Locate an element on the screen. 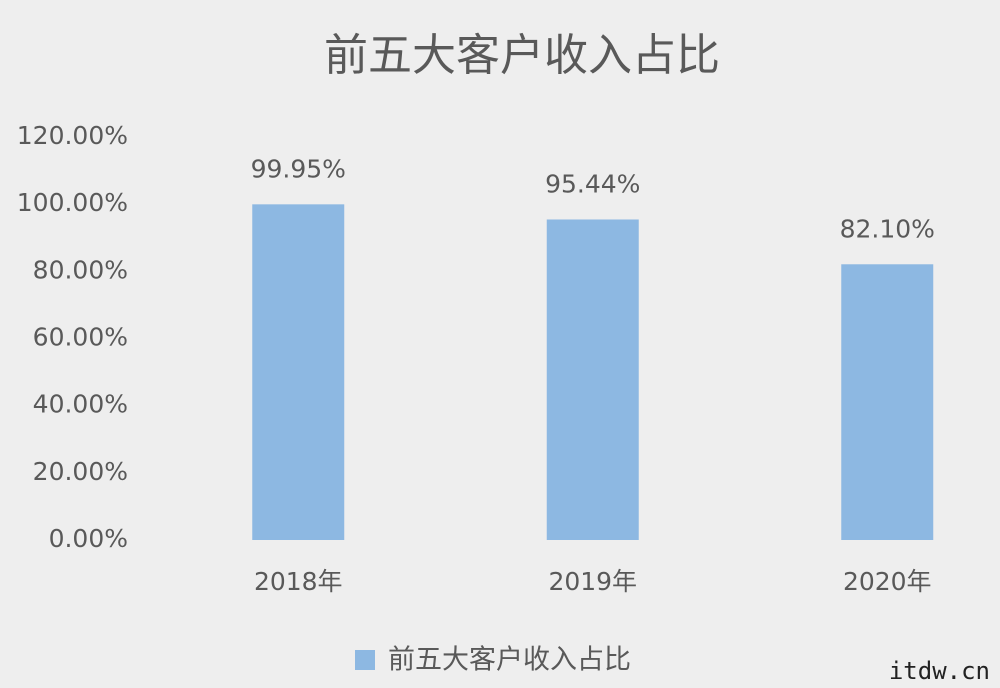  legend-label: 前五大客户收入占比 is located at coordinates (509, 660).